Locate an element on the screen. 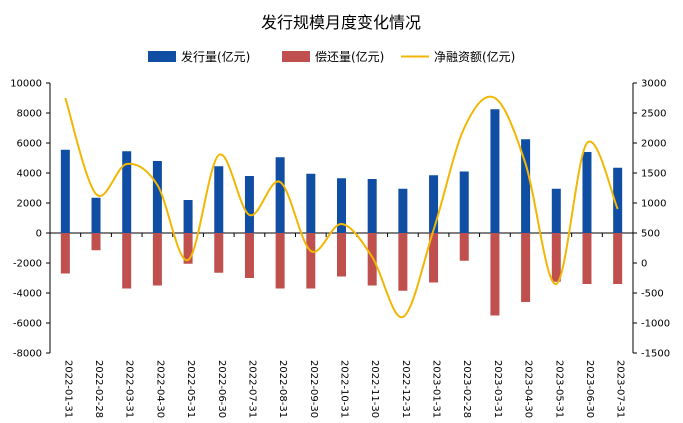 Image resolution: width=683 pixels, height=423 pixels. x-tick-label: 2022-06-30 is located at coordinates (221, 389).